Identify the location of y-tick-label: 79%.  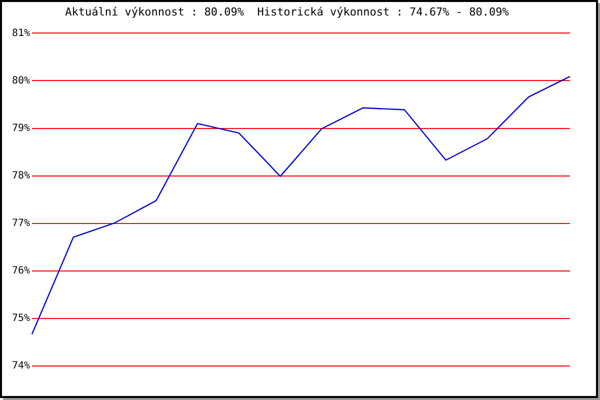
(21, 128).